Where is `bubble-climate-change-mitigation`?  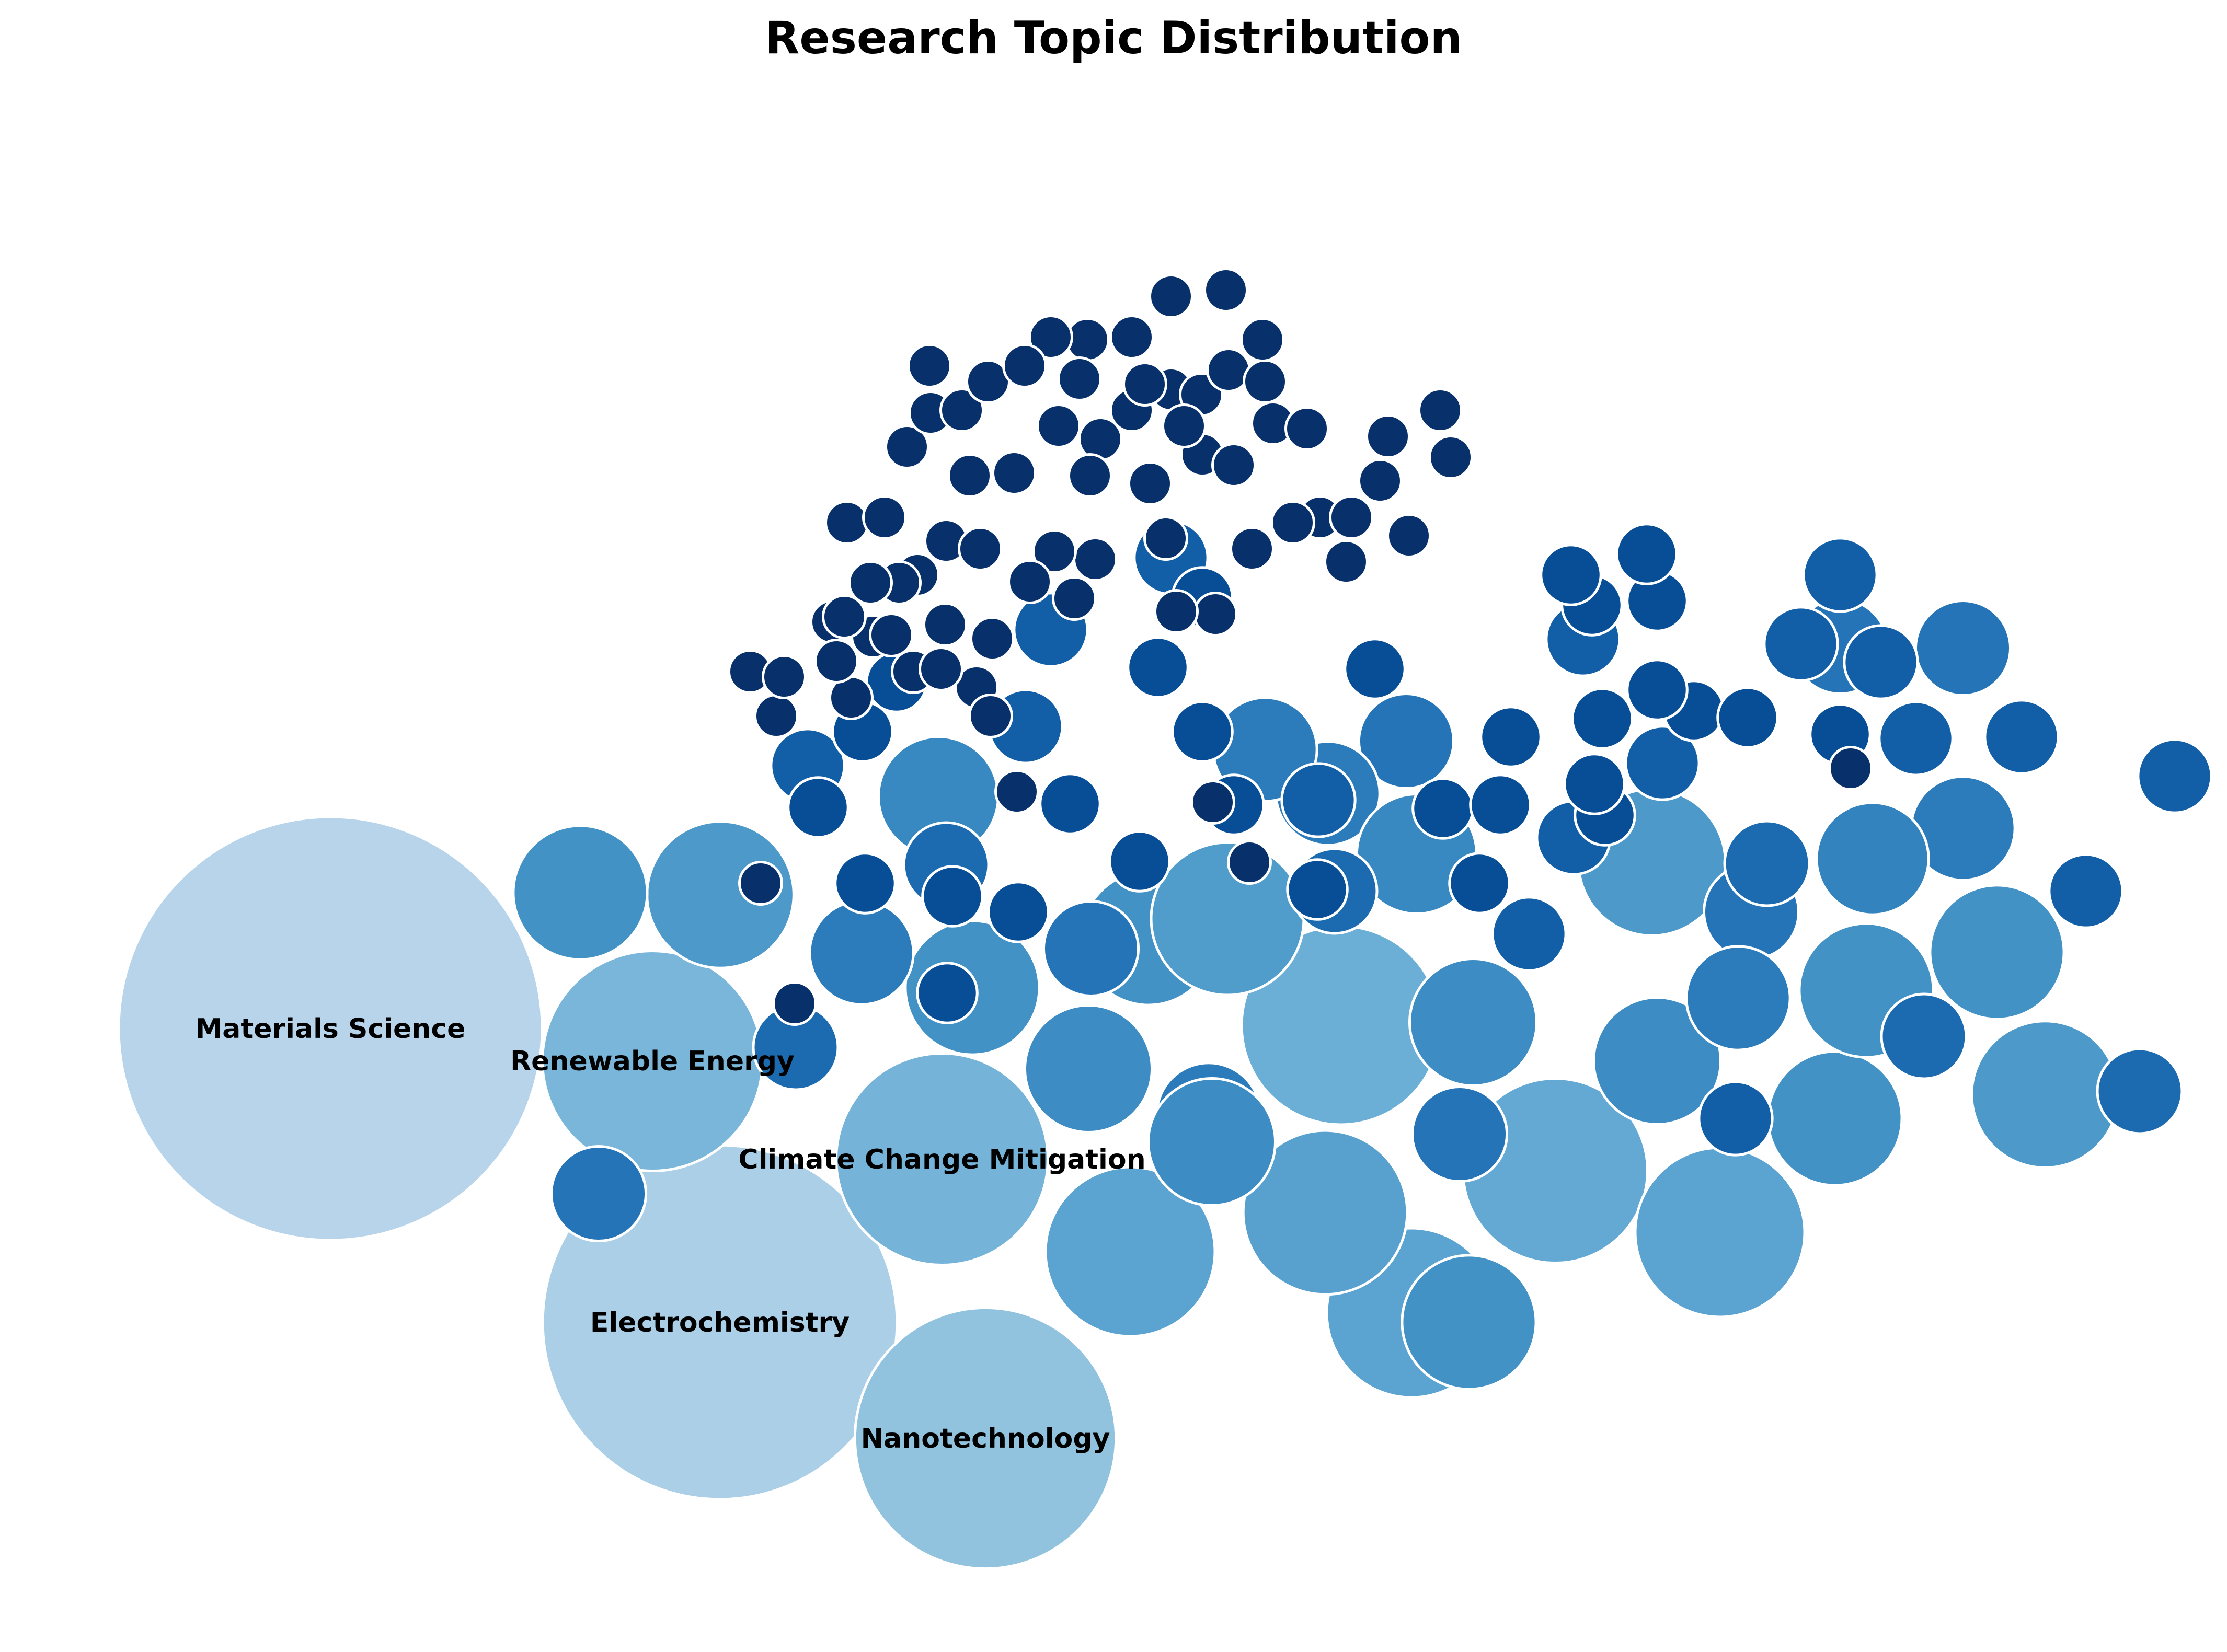 bubble-climate-change-mitigation is located at coordinates (942, 1159).